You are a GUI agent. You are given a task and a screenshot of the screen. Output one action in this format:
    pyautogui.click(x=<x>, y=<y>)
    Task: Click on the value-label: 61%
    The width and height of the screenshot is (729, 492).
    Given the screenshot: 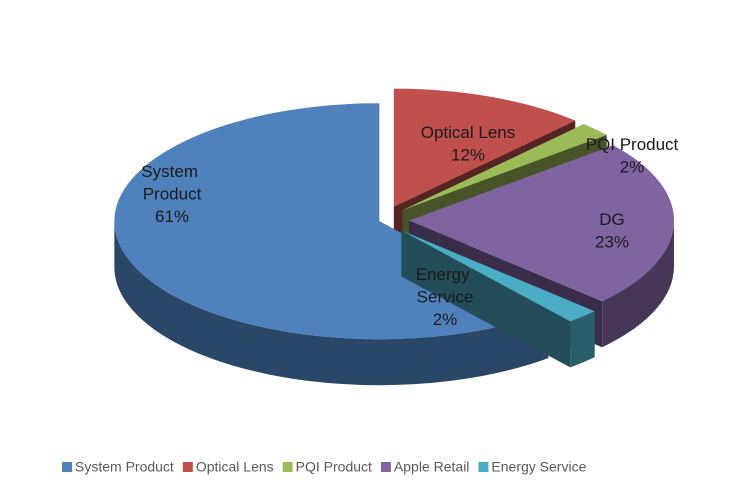 What is the action you would take?
    pyautogui.click(x=172, y=216)
    